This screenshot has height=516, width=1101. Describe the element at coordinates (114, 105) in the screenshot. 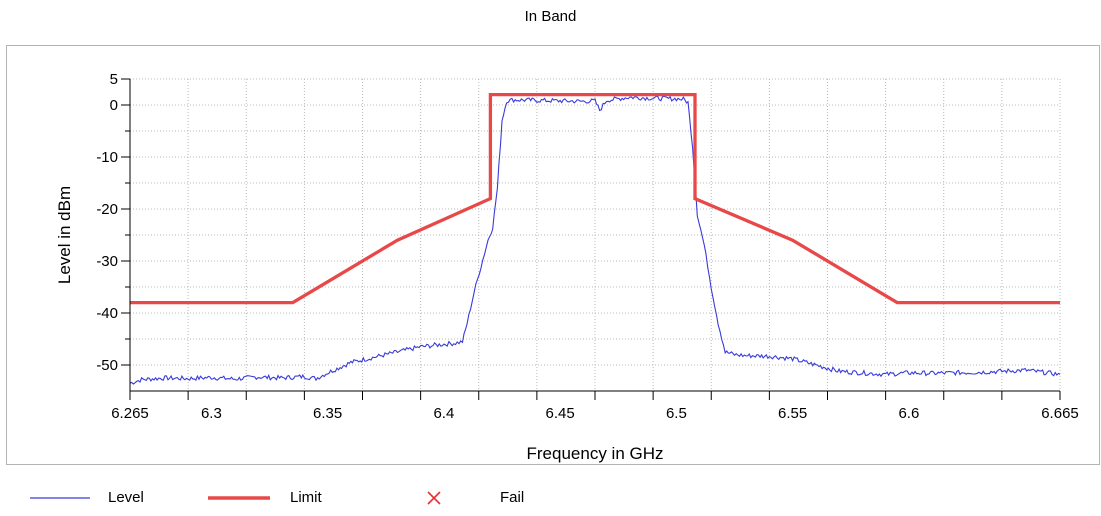

I see `y-tick-label: 0` at that location.